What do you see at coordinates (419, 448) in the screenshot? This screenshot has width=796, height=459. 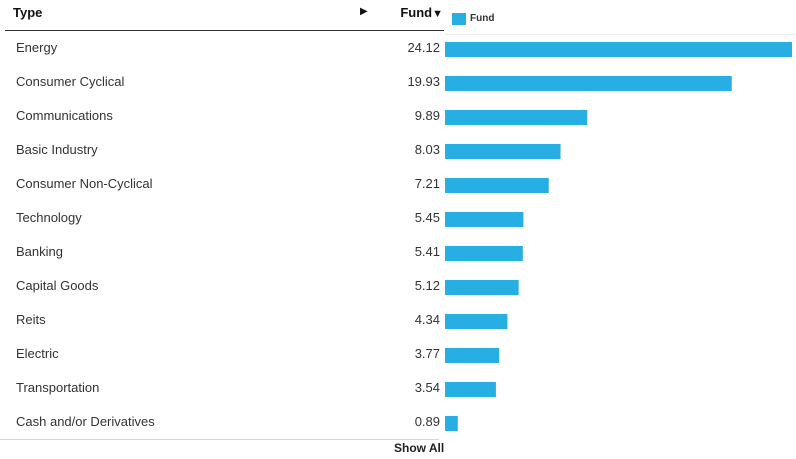 I see `show-all-button: Show All` at bounding box center [419, 448].